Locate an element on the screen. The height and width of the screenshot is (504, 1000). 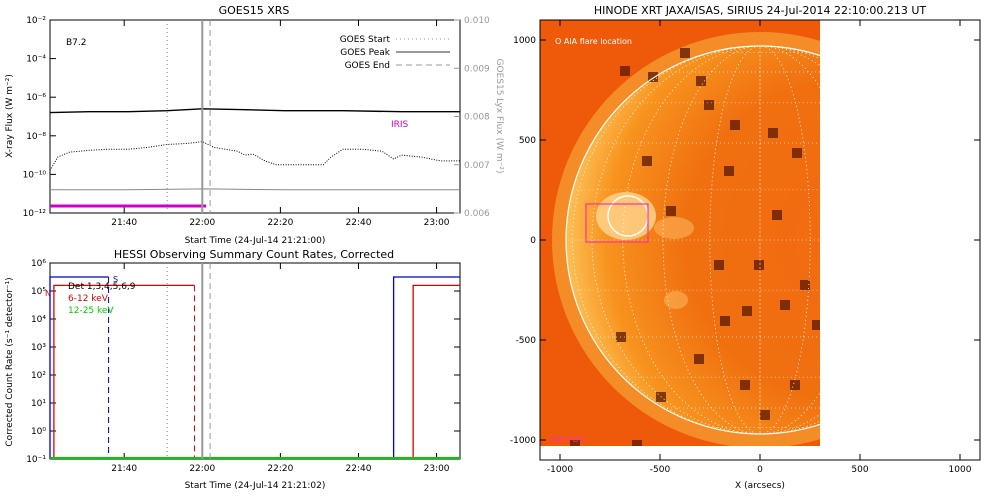
hessi-xlabel: Start Time (24-Jul-14 21:21:02) is located at coordinates (255, 486).